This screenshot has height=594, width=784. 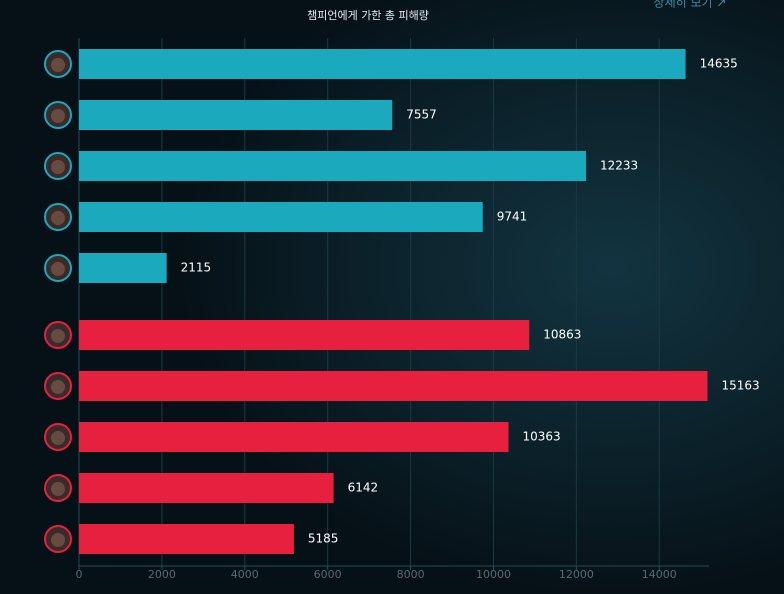 What do you see at coordinates (79, 574) in the screenshot?
I see `x-tick-label: 0` at bounding box center [79, 574].